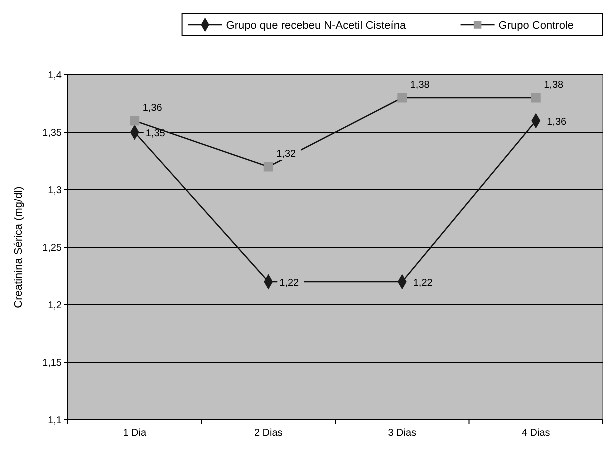  I want to click on y-tick-label: 1,3, so click(55, 191).